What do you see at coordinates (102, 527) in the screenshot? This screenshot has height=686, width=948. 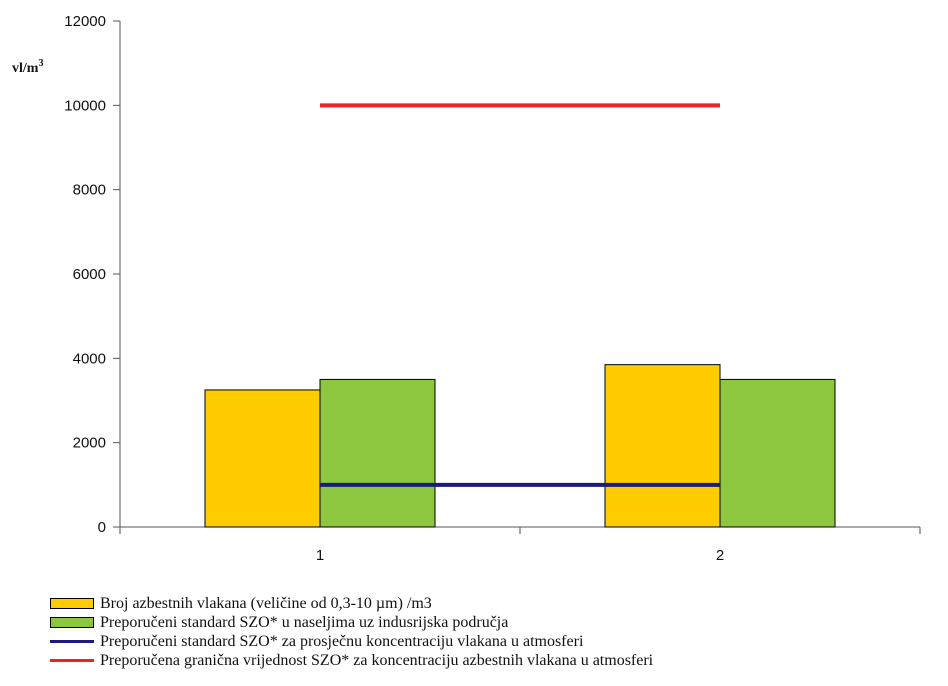 I see `y-tick-label-0: 0` at bounding box center [102, 527].